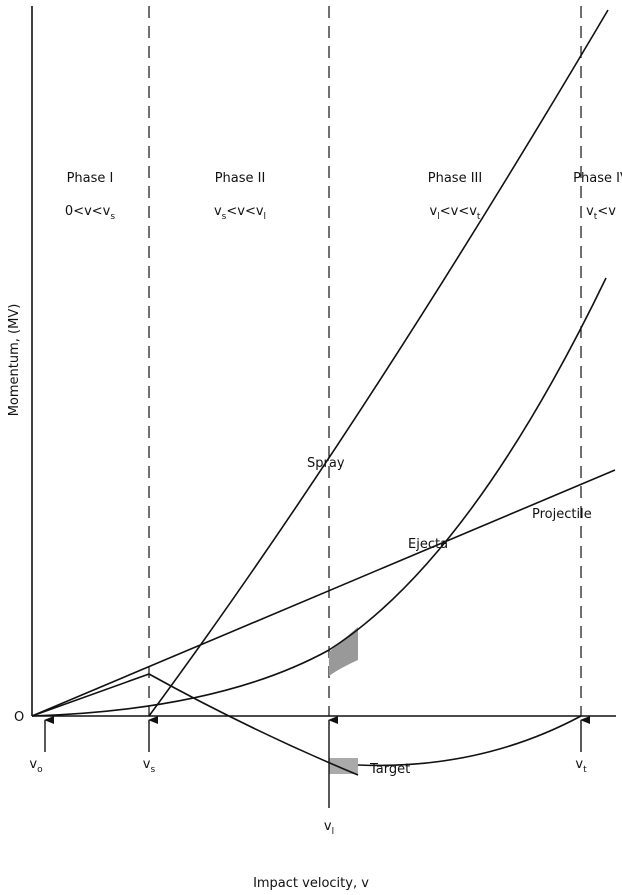  I want to click on phase-condition: vs<v<vl, so click(240, 213).